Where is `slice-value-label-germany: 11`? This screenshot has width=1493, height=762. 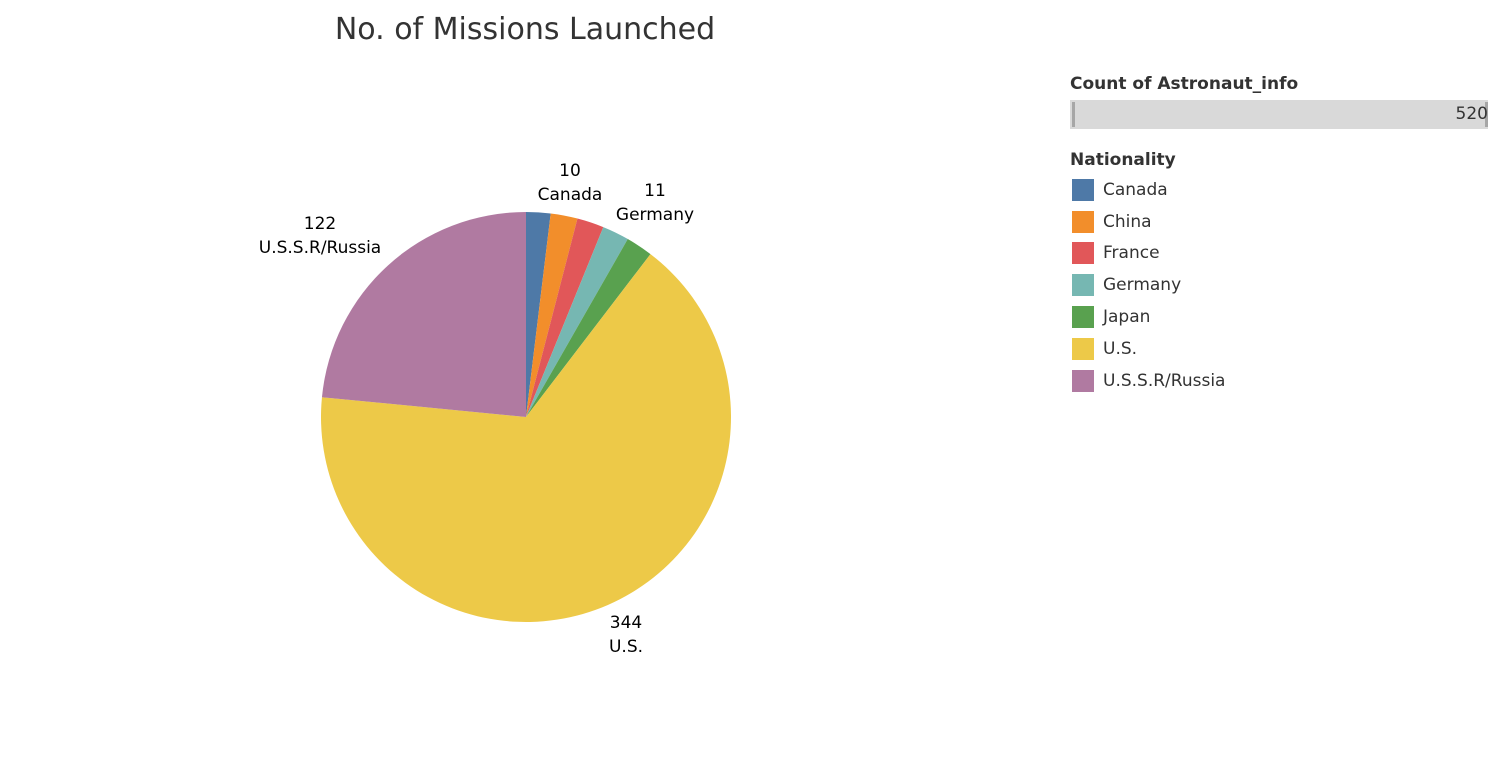
slice-value-label-germany: 11 is located at coordinates (655, 191).